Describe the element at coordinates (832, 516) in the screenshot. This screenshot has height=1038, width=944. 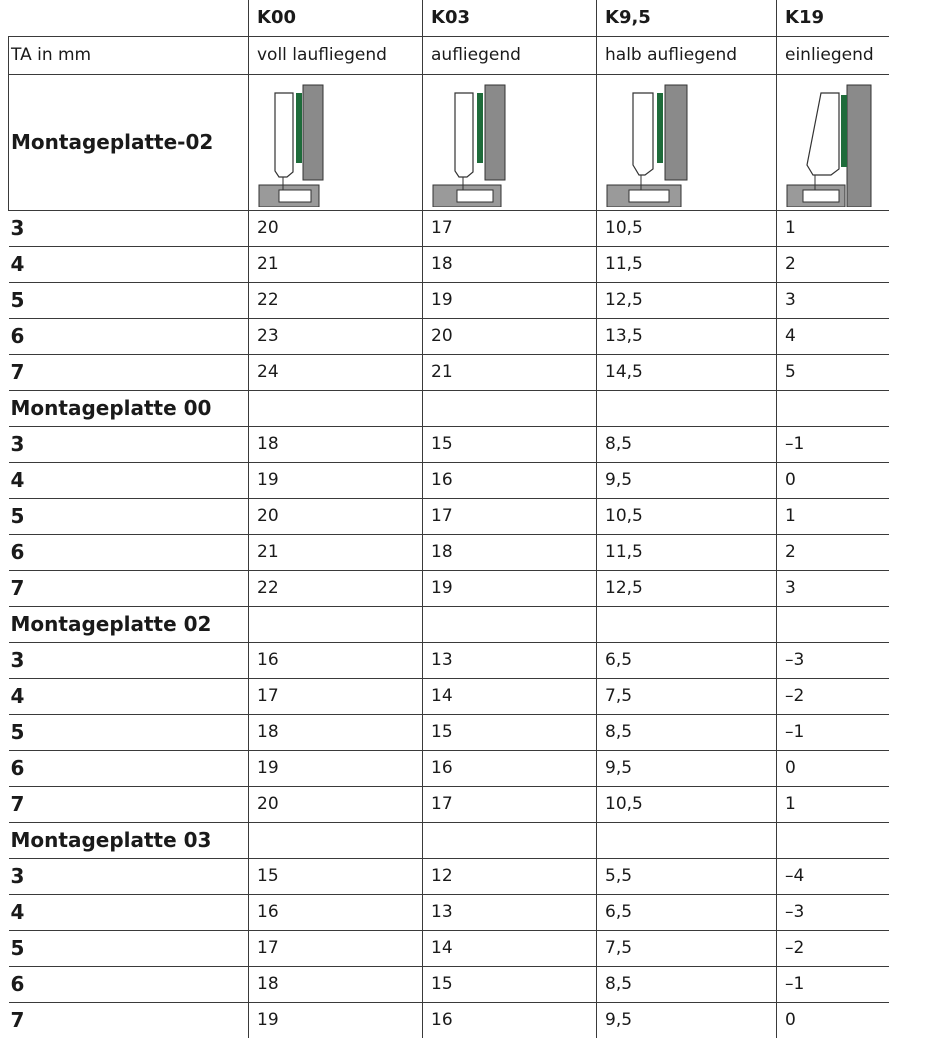
I see `k19-value: 1` at that location.